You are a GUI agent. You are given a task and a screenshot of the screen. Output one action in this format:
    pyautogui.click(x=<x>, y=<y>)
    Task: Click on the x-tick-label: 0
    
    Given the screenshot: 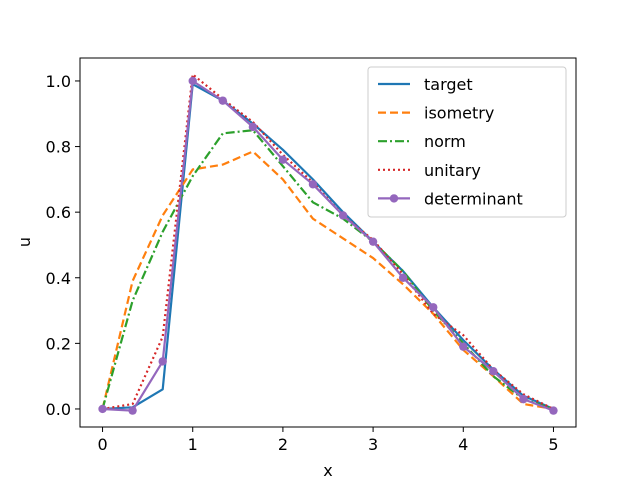 What is the action you would take?
    pyautogui.click(x=102, y=444)
    